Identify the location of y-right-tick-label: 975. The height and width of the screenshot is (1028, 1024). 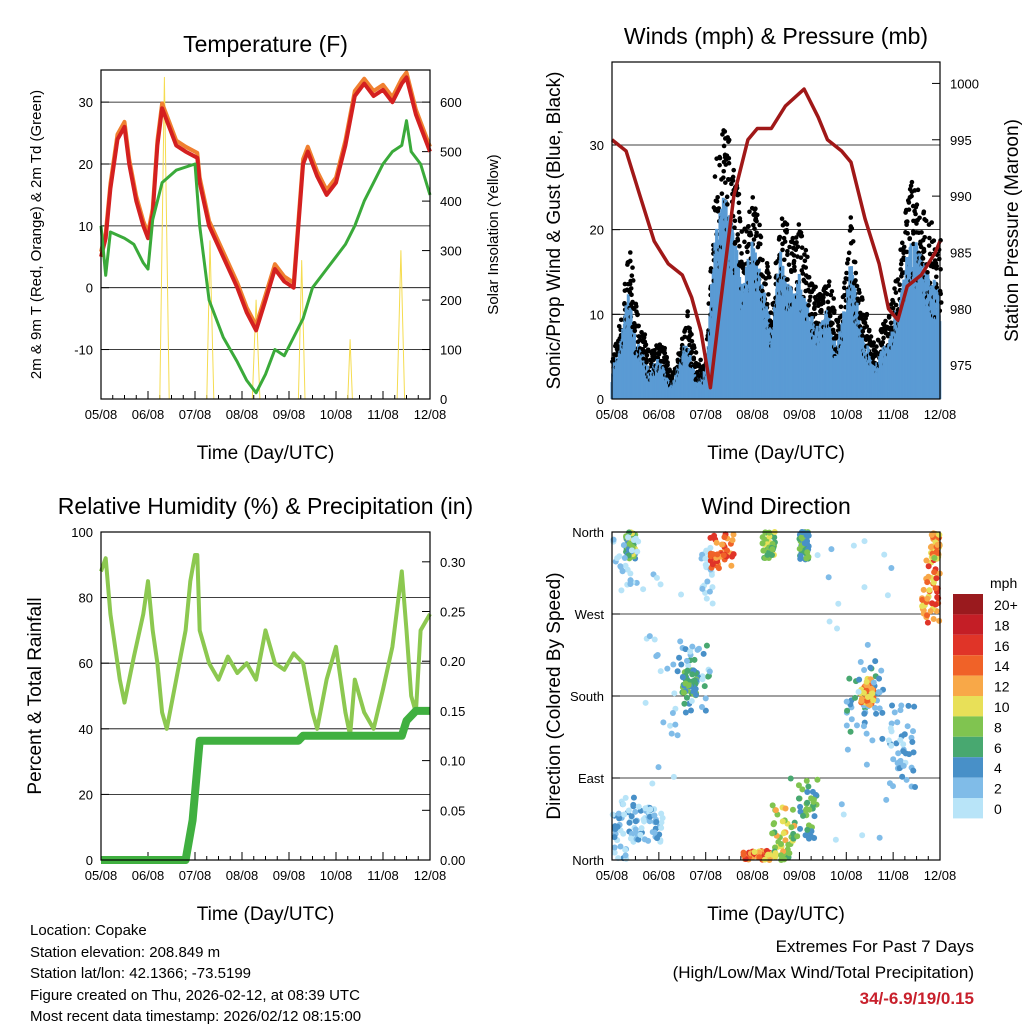
(961, 365).